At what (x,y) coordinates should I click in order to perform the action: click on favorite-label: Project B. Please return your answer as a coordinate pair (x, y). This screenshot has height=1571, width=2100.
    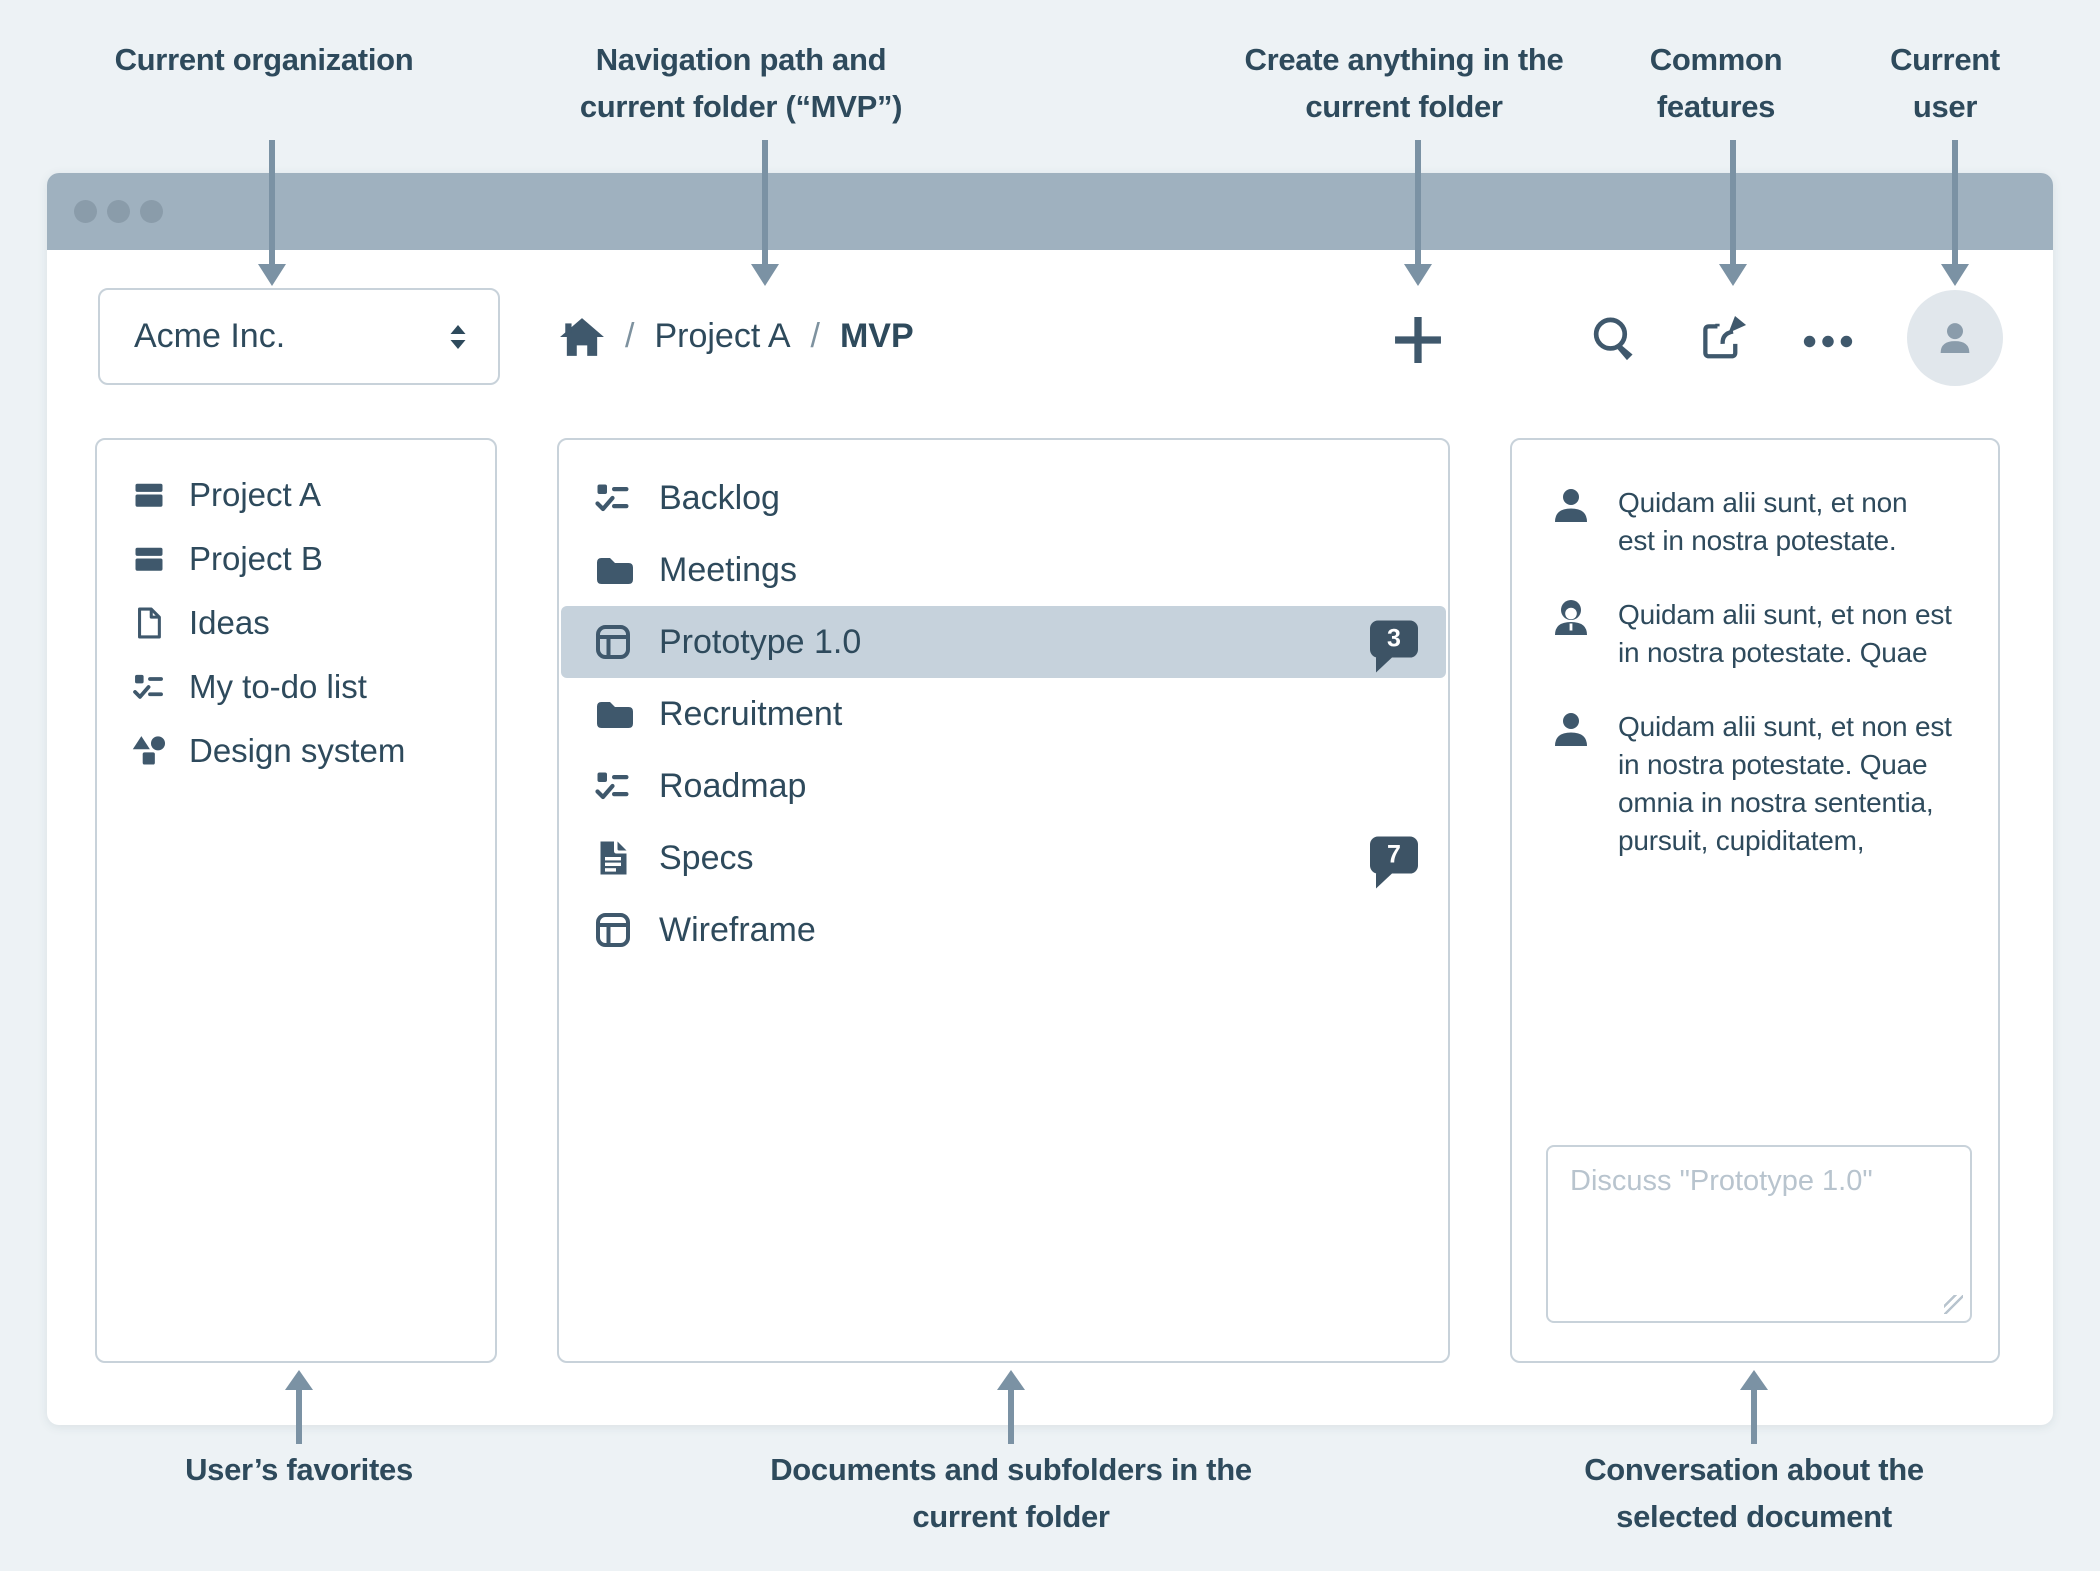
    Looking at the image, I should click on (256, 558).